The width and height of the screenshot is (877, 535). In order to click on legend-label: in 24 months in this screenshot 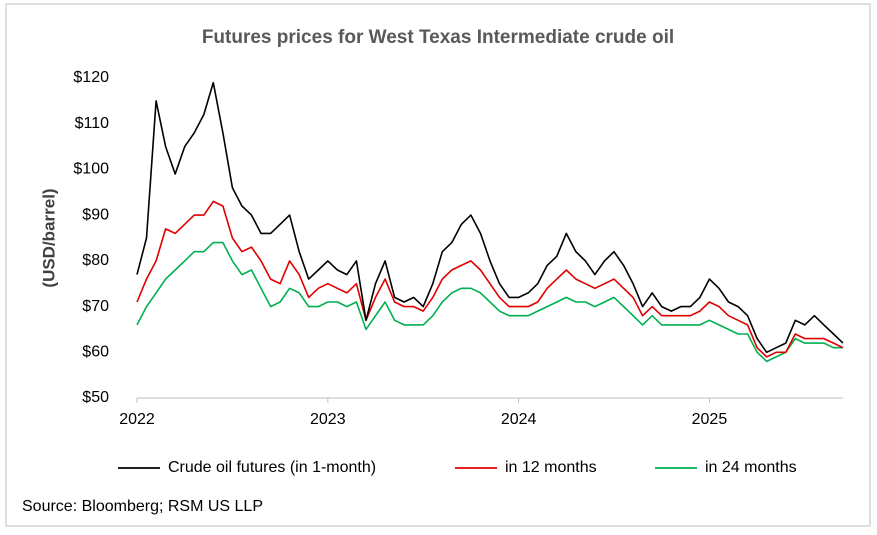, I will do `click(751, 467)`.